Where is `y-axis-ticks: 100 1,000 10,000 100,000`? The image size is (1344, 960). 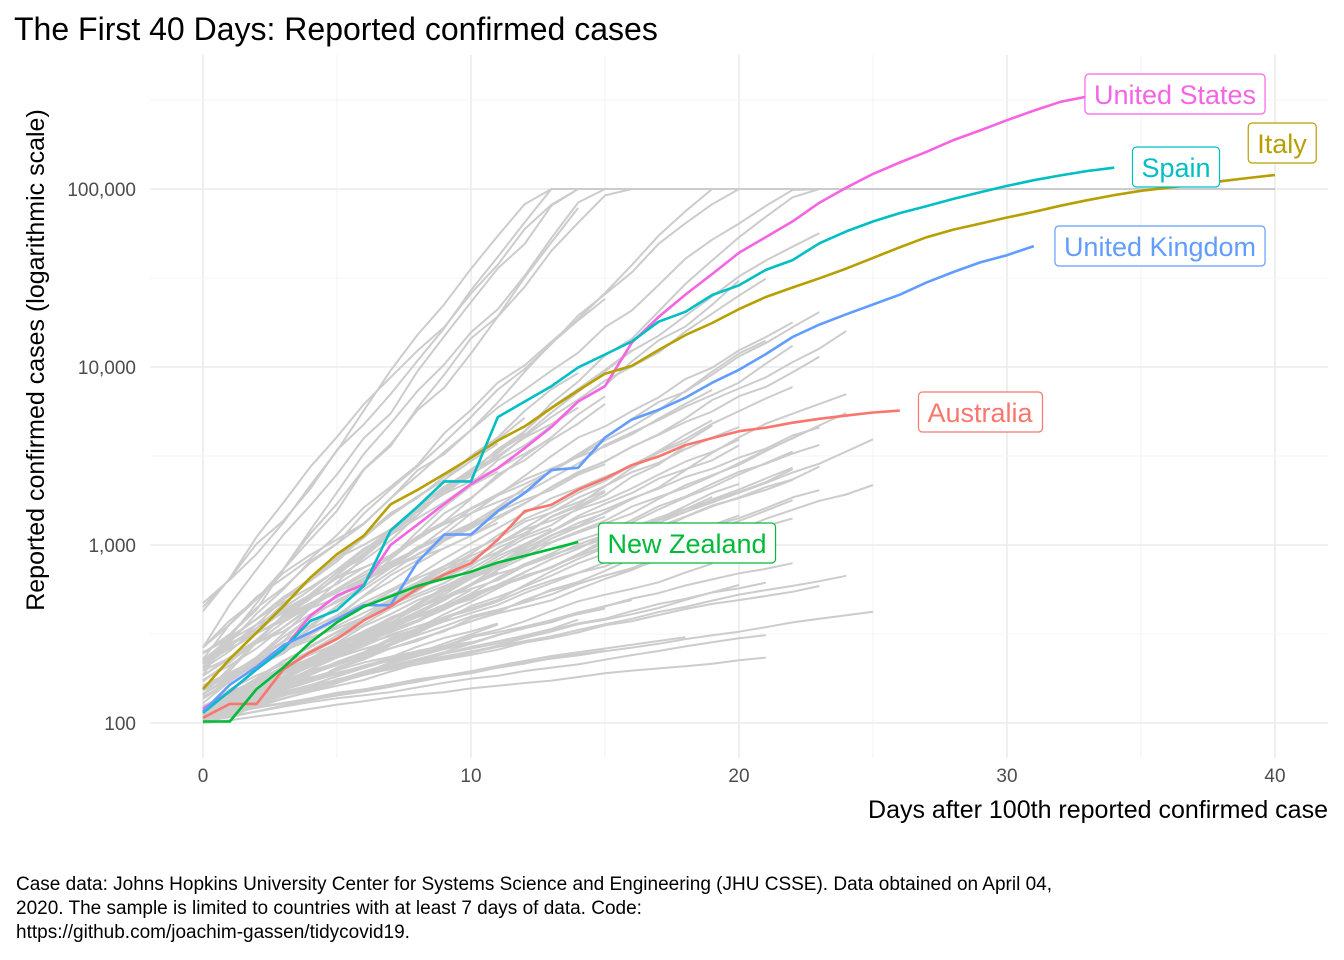 y-axis-ticks: 100 1,000 10,000 100,000 is located at coordinates (101, 457).